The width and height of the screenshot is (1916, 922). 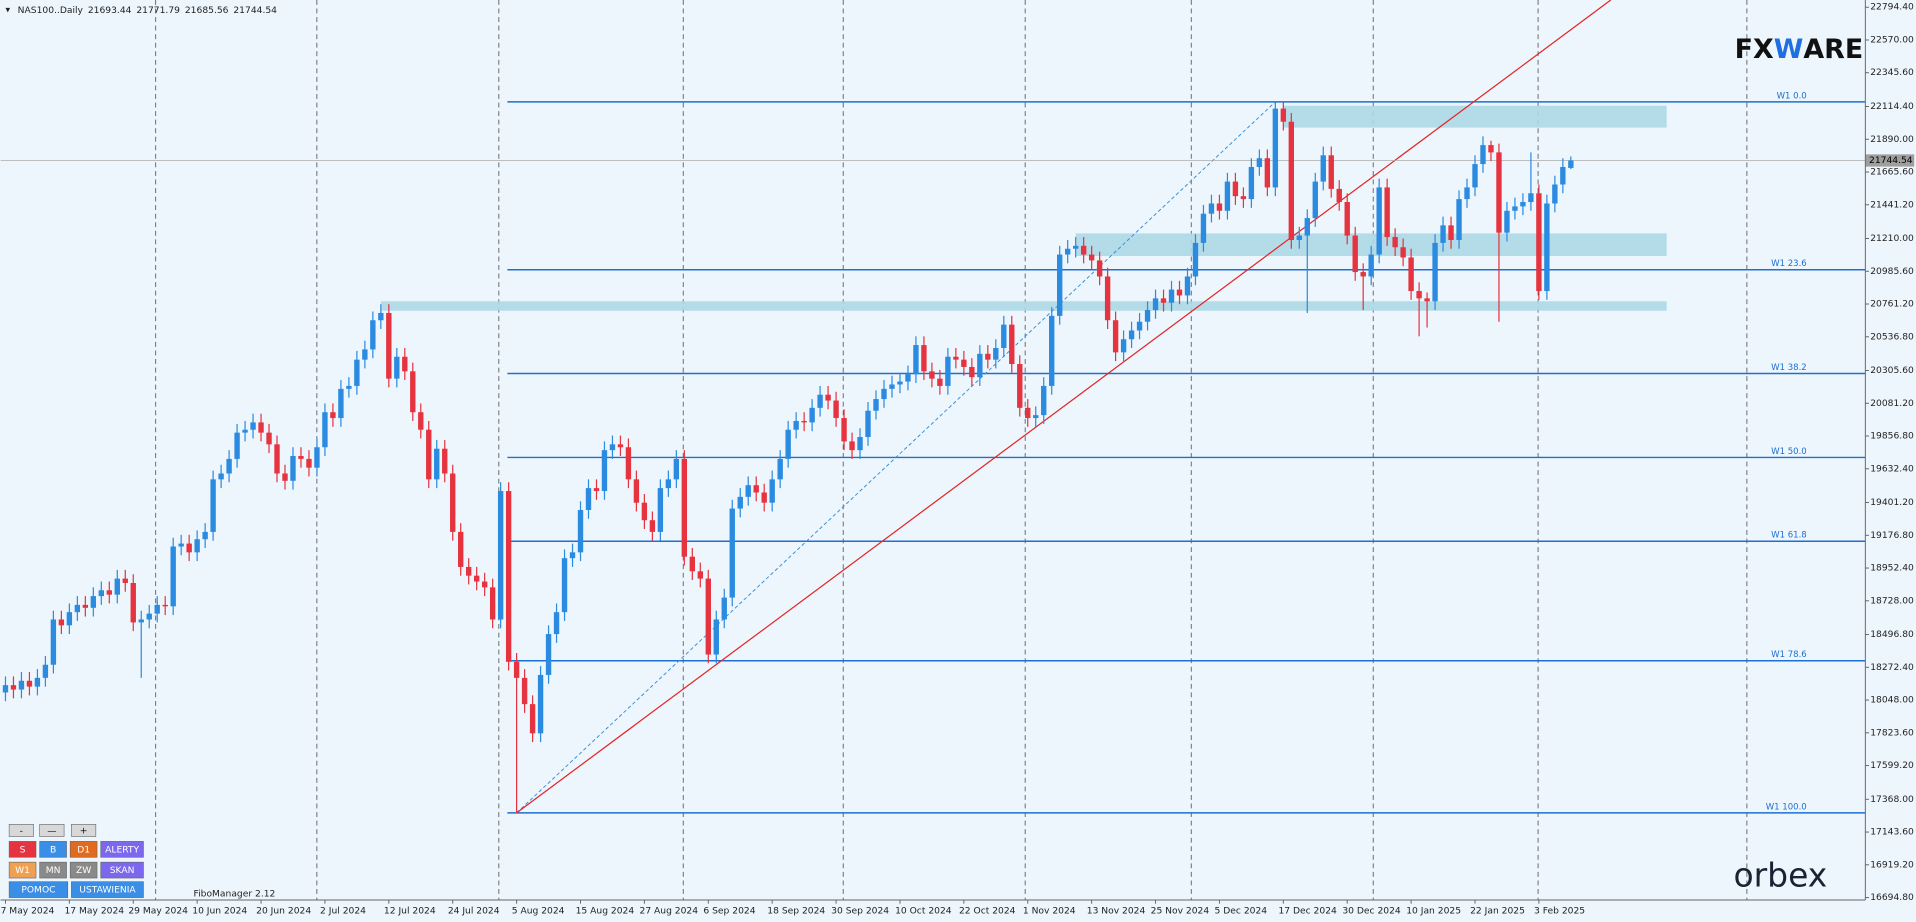 What do you see at coordinates (1789, 264) in the screenshot?
I see `fib-label: W1 23.6` at bounding box center [1789, 264].